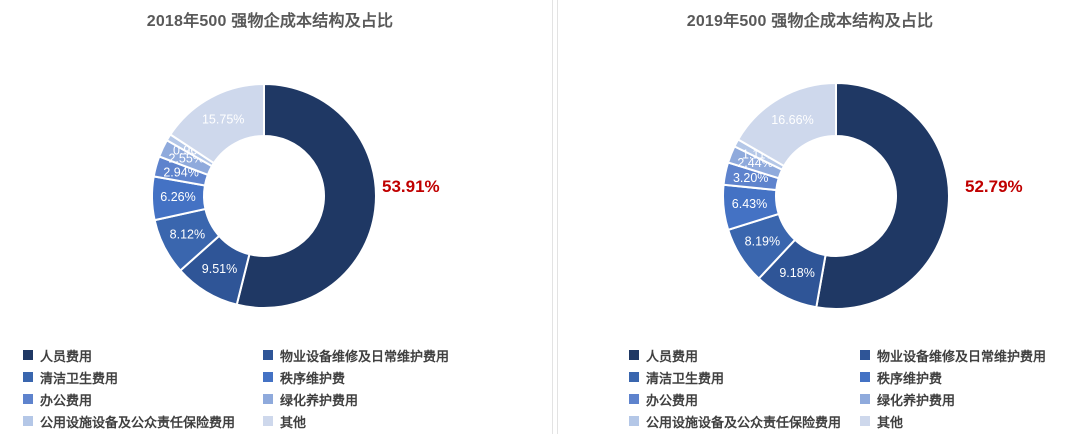  What do you see at coordinates (750, 178) in the screenshot?
I see `slice-value-label: 3.20%` at bounding box center [750, 178].